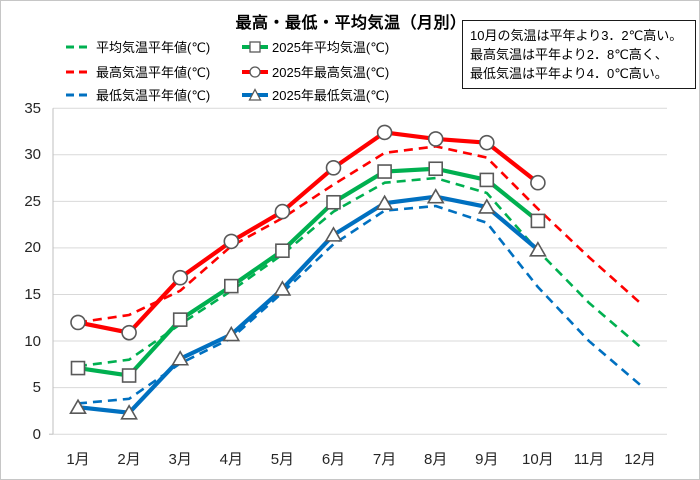 The width and height of the screenshot is (700, 480). I want to click on annotation-line: 最高気温は平年より2．8℃高く、, so click(569, 54).